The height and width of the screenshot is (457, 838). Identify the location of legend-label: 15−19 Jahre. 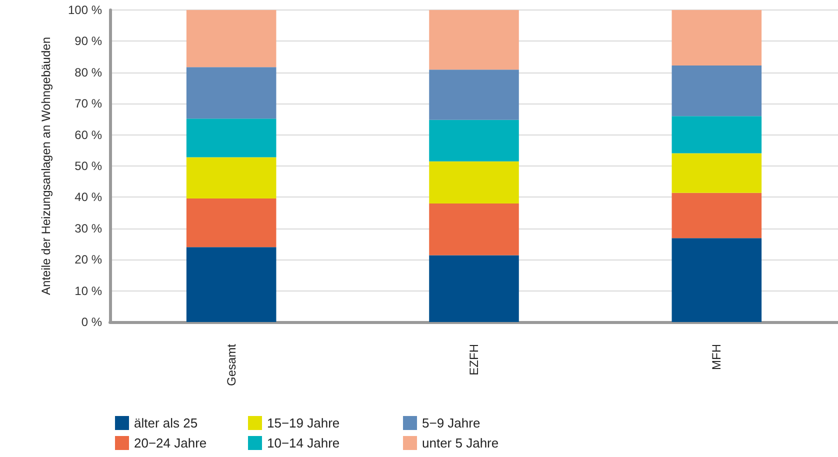
(303, 423).